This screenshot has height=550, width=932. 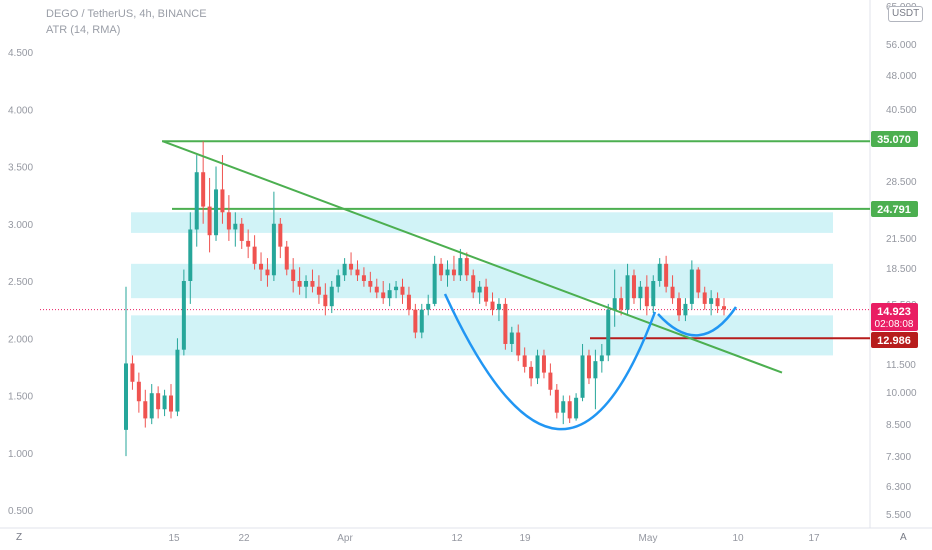 I want to click on right-axis-label: 48.000, so click(x=901, y=76).